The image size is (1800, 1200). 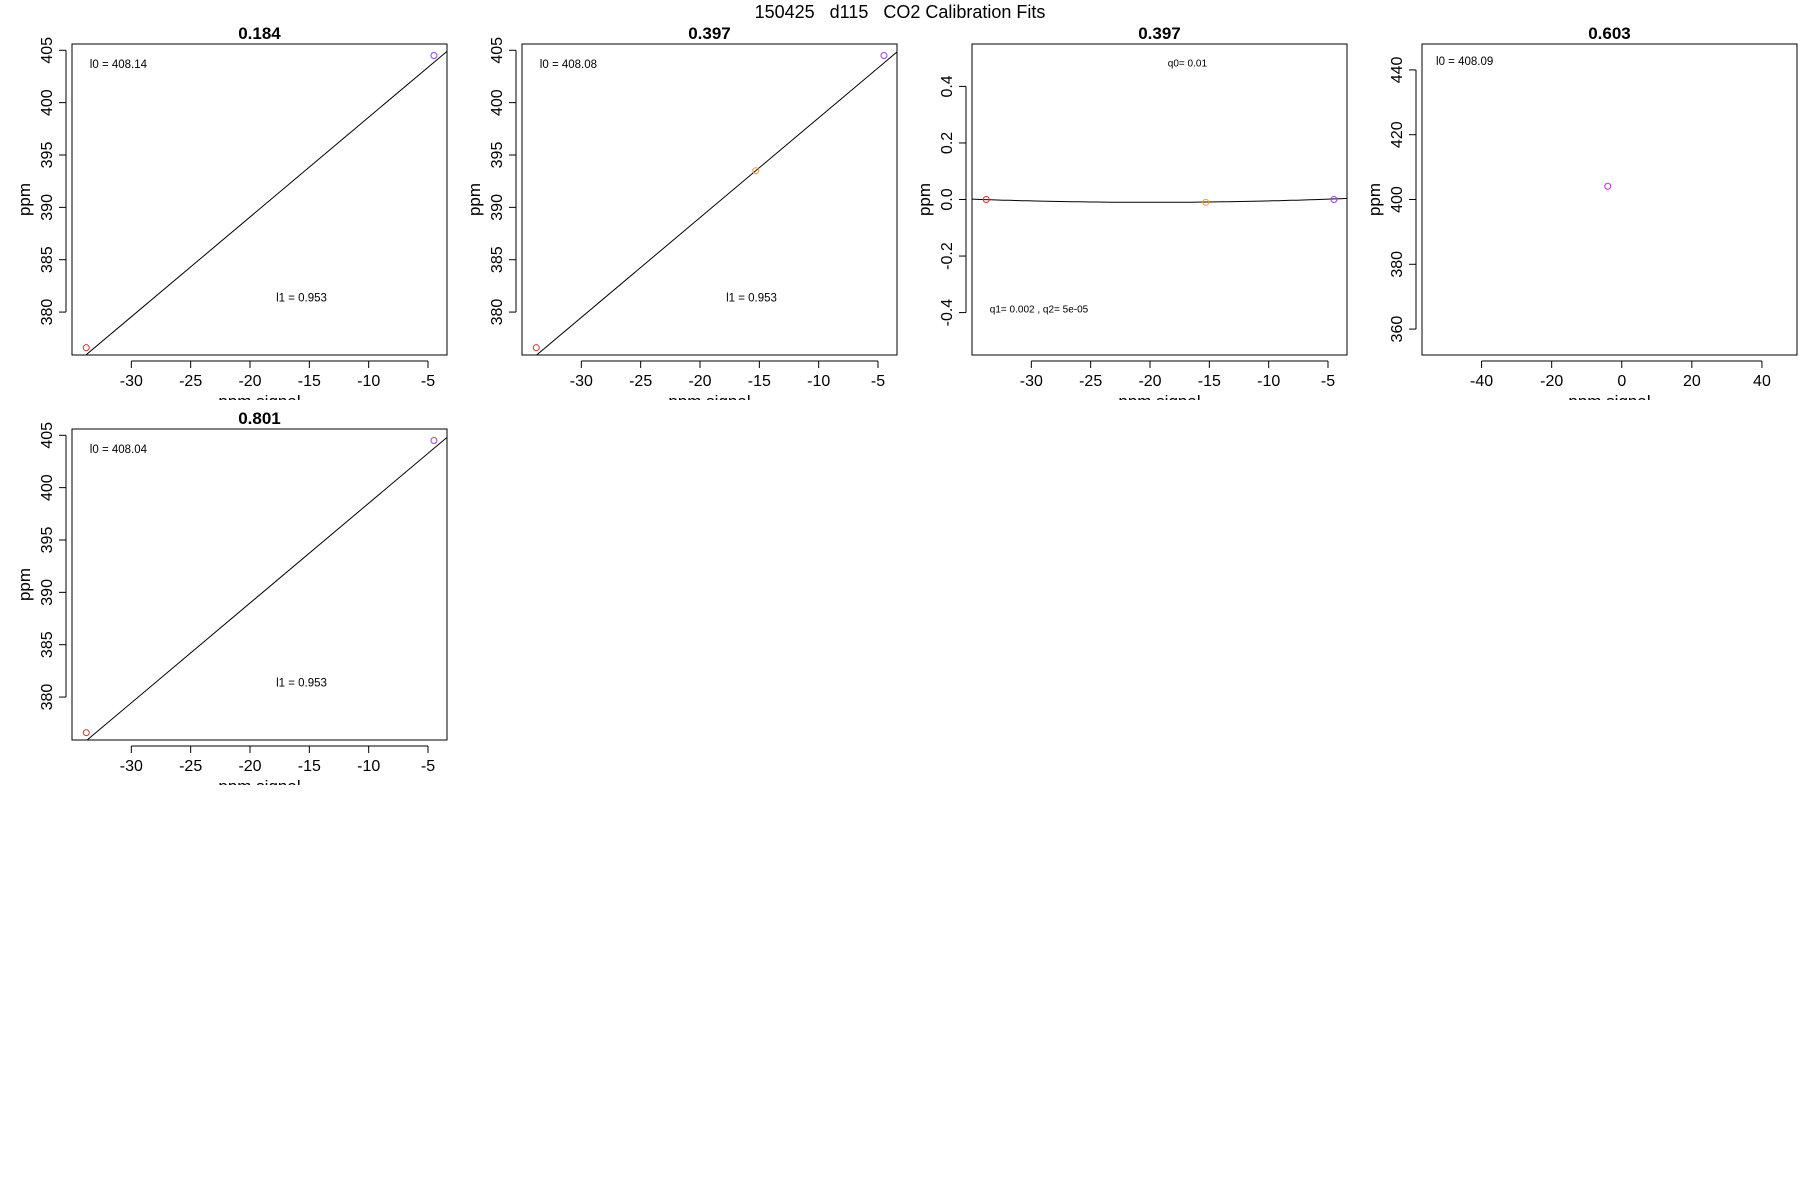 I want to click on y-tick-label: -0.2, so click(x=947, y=256).